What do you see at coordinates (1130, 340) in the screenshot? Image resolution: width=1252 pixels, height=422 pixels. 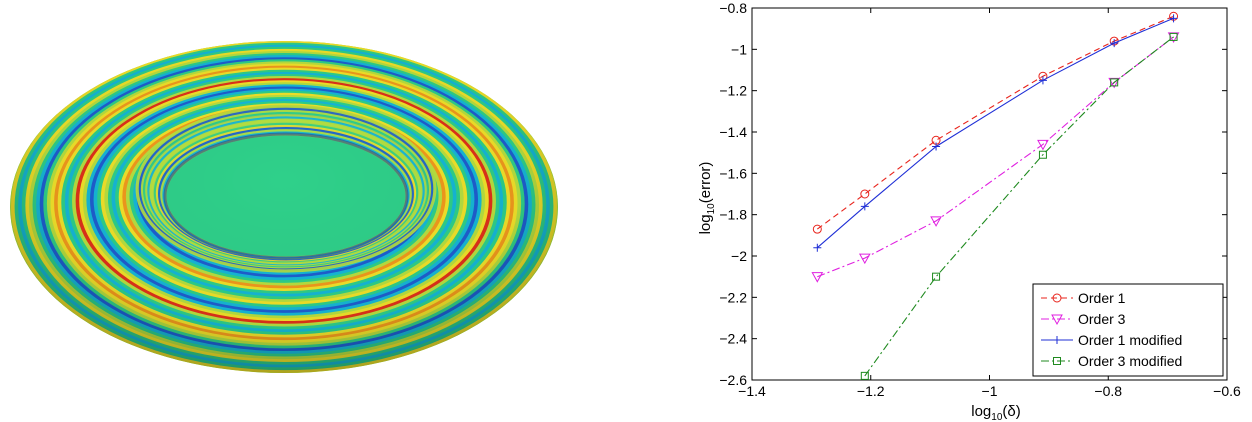 I see `legend-label: Order 1 modified` at bounding box center [1130, 340].